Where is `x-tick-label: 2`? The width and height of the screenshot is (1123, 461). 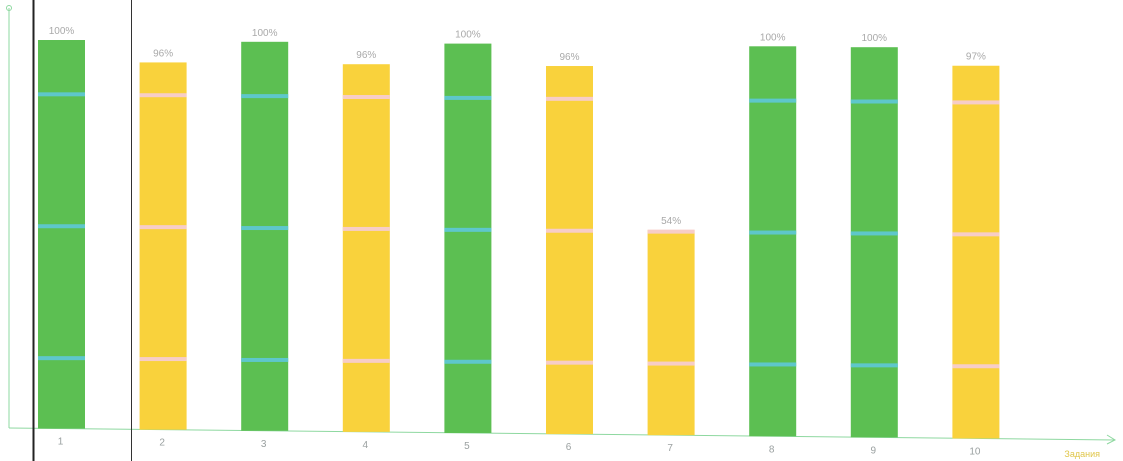 x-tick-label: 2 is located at coordinates (162, 443).